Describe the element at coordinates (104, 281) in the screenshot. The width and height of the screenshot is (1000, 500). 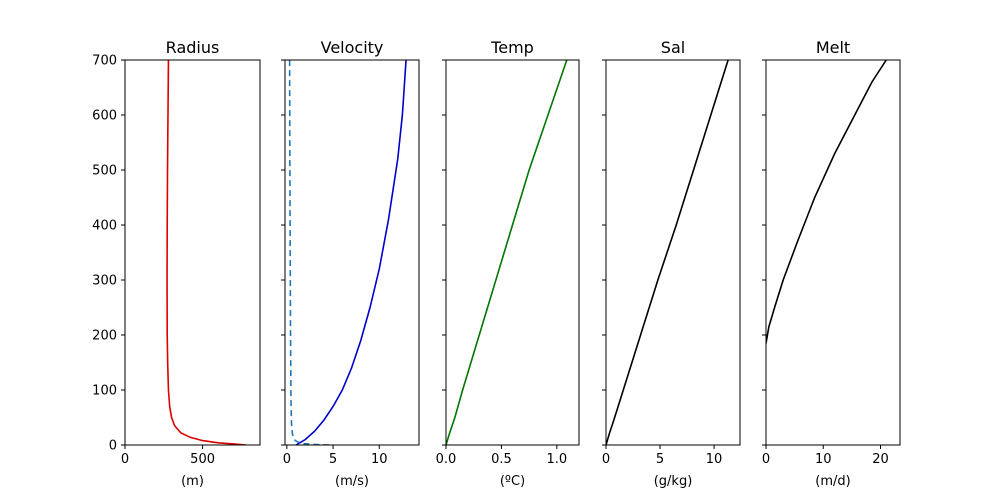
I see `y-tick-label: 300` at that location.